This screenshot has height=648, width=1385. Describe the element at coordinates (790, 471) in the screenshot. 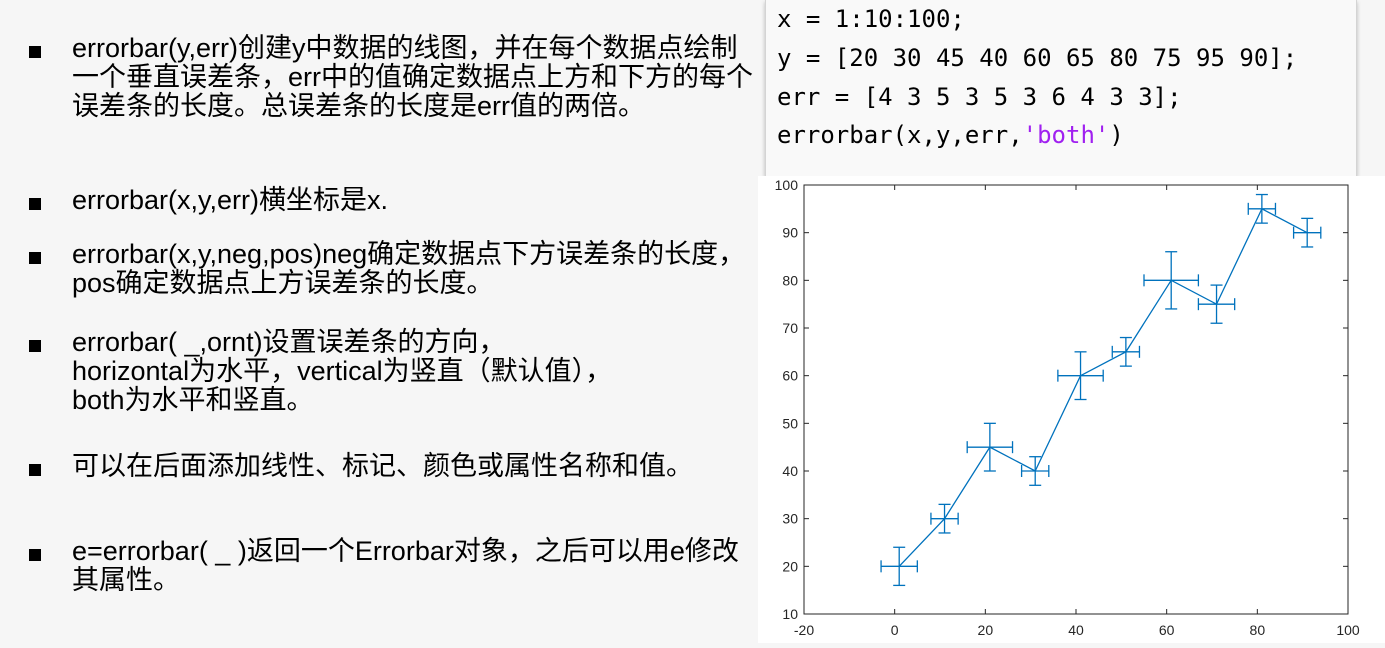

I see `y-tick-label: 40` at that location.